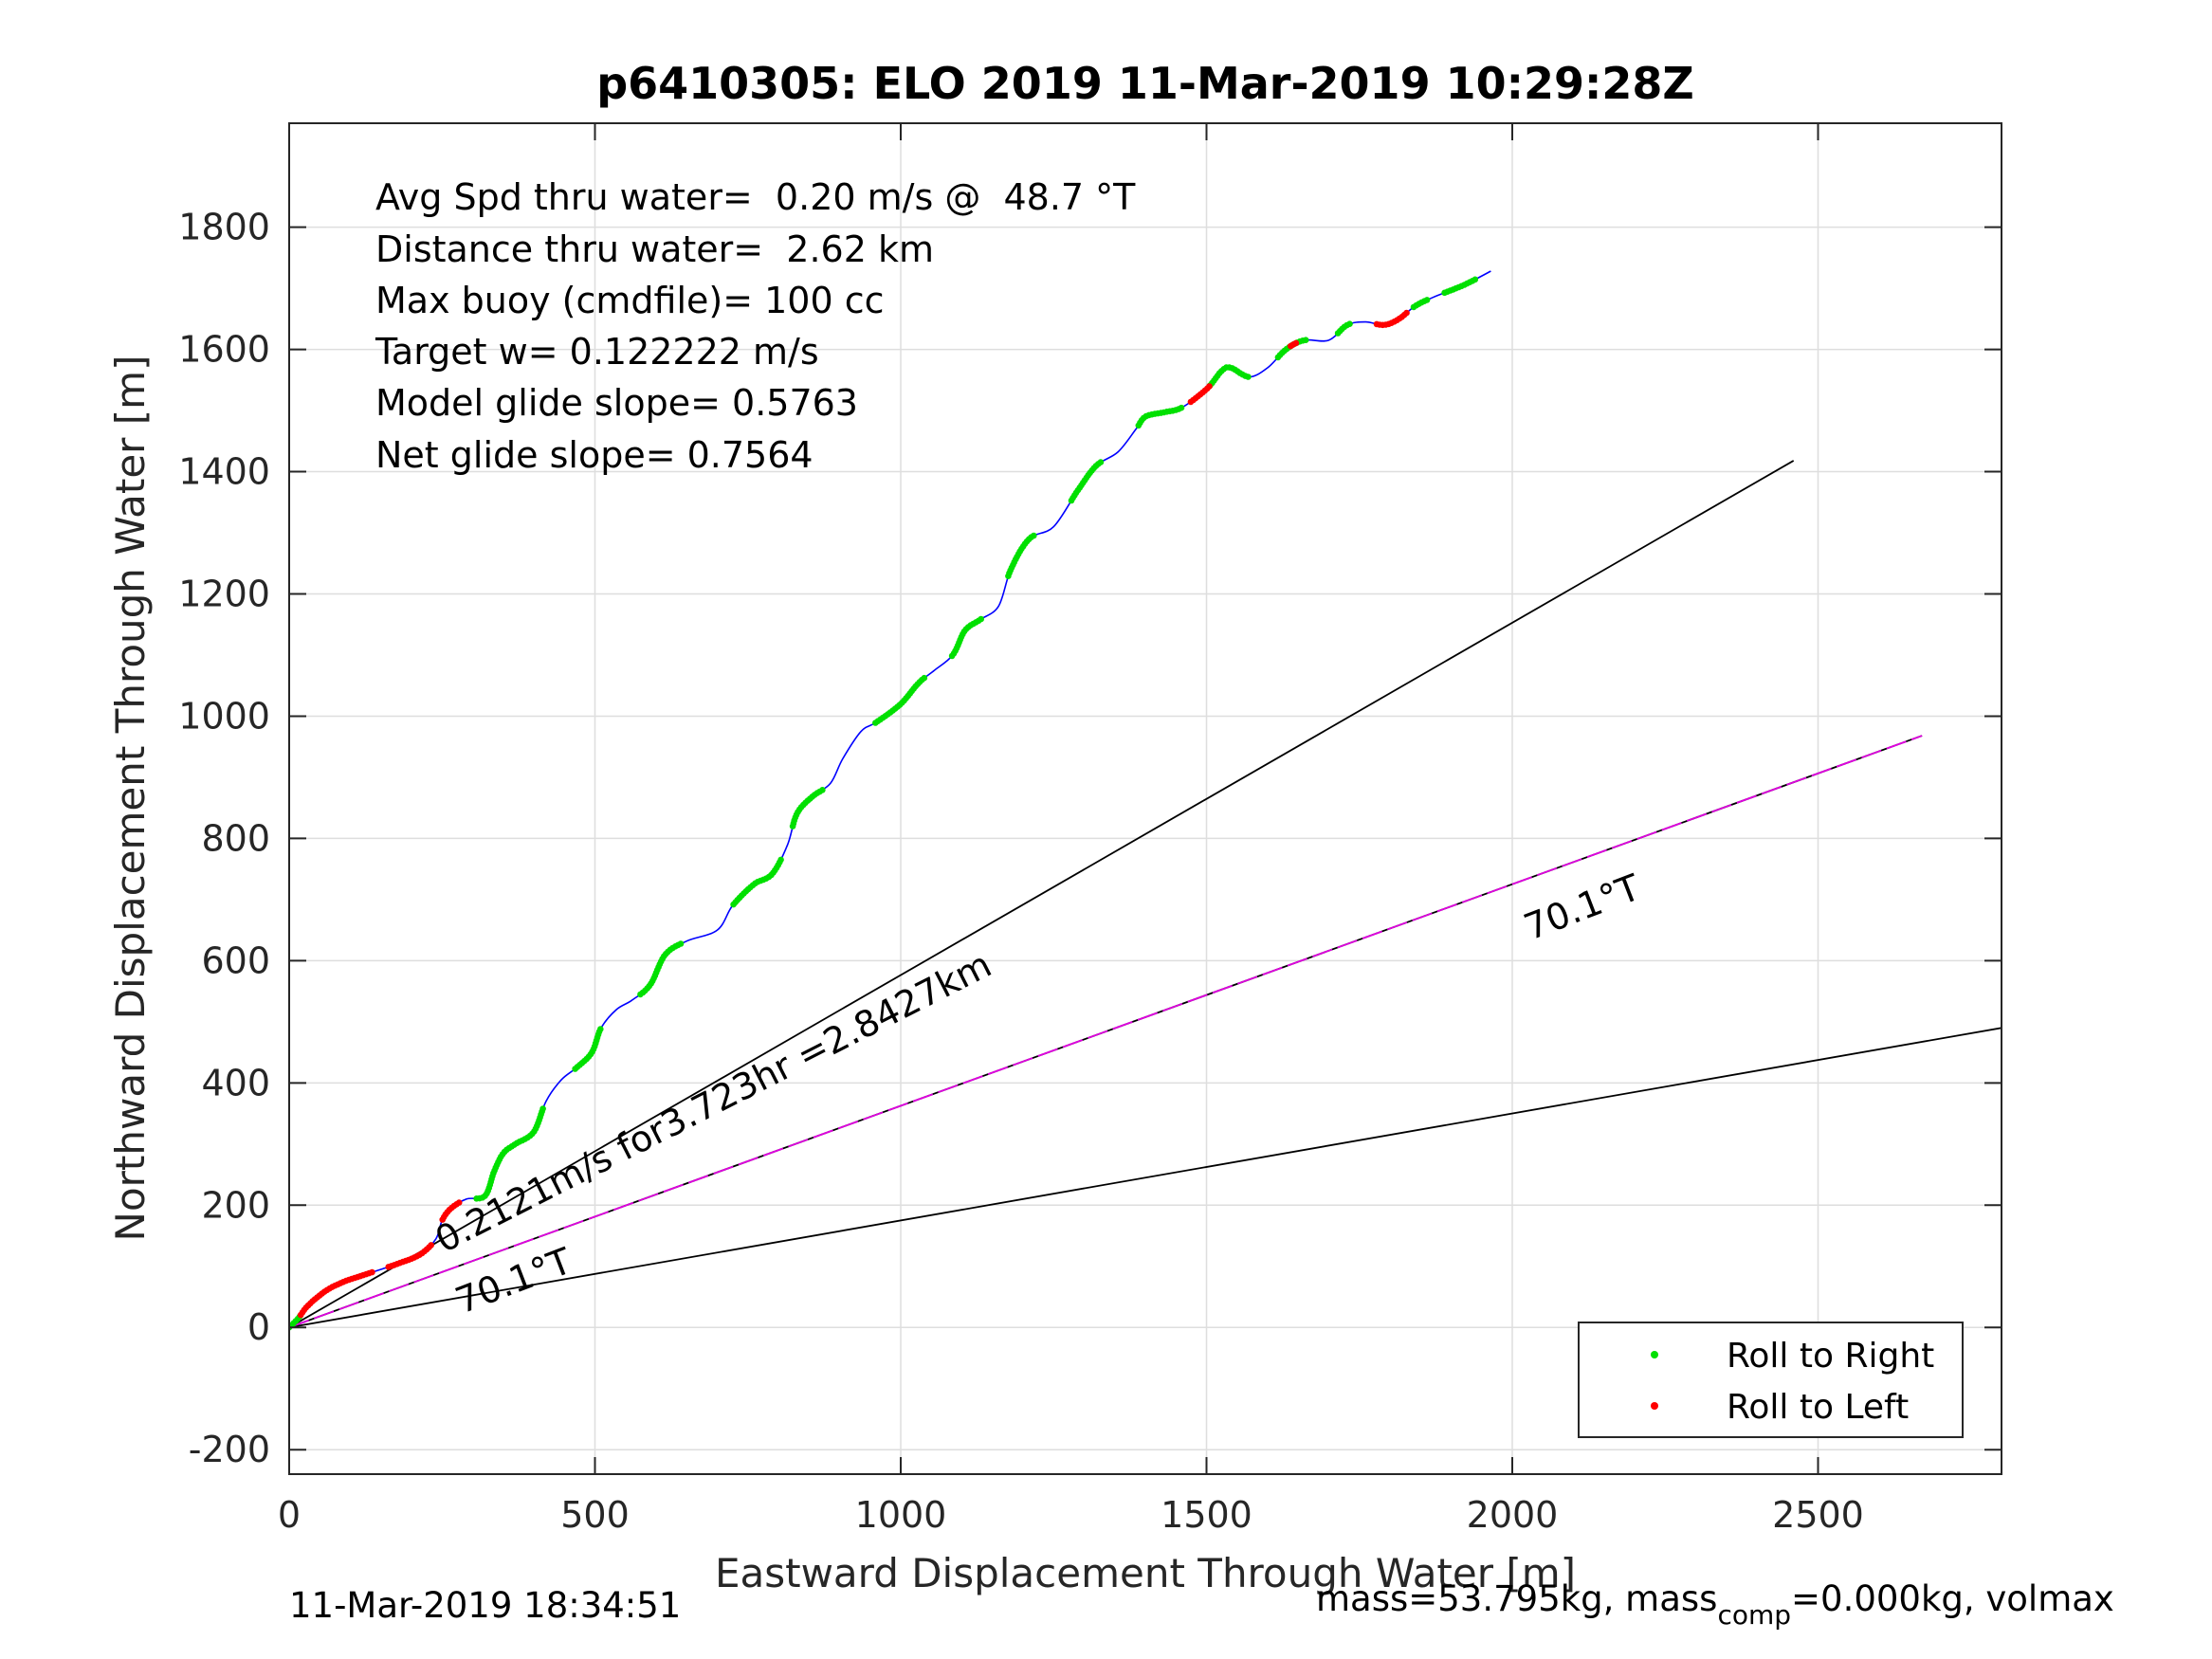  I want to click on footer-mass-info: mass=53.795kg, masscomp=0.000kg, volmax, so click(1715, 1604).